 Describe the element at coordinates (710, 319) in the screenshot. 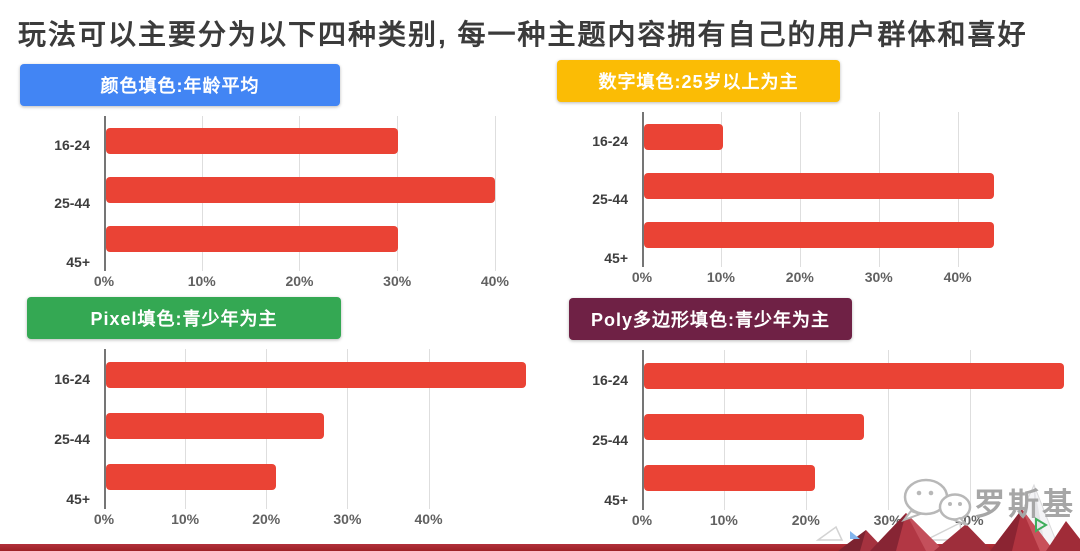

I see `chart-header-poly-fill: Poly多边形填色:青少年为主` at that location.